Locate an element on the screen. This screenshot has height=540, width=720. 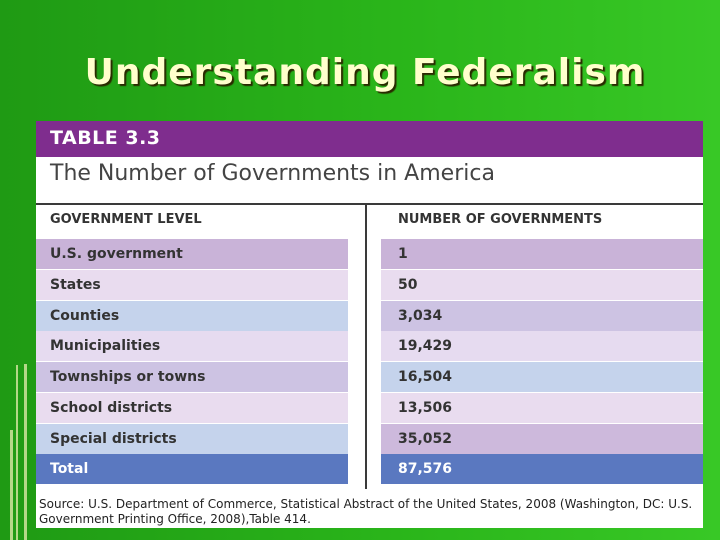
government-level-cell: Counties is located at coordinates (192, 315).